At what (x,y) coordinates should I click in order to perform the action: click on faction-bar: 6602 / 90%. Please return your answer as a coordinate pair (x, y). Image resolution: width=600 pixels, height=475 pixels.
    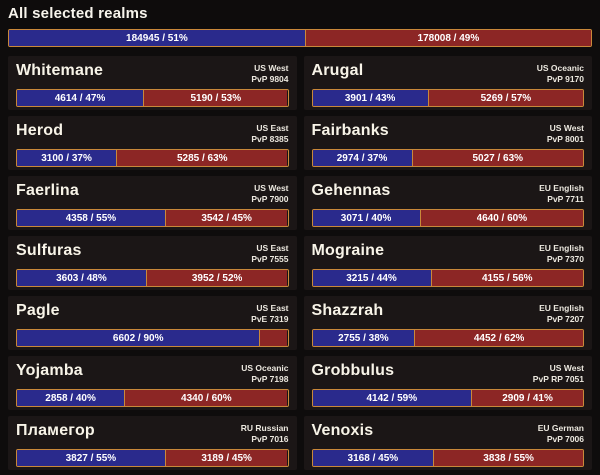
    Looking at the image, I should click on (152, 338).